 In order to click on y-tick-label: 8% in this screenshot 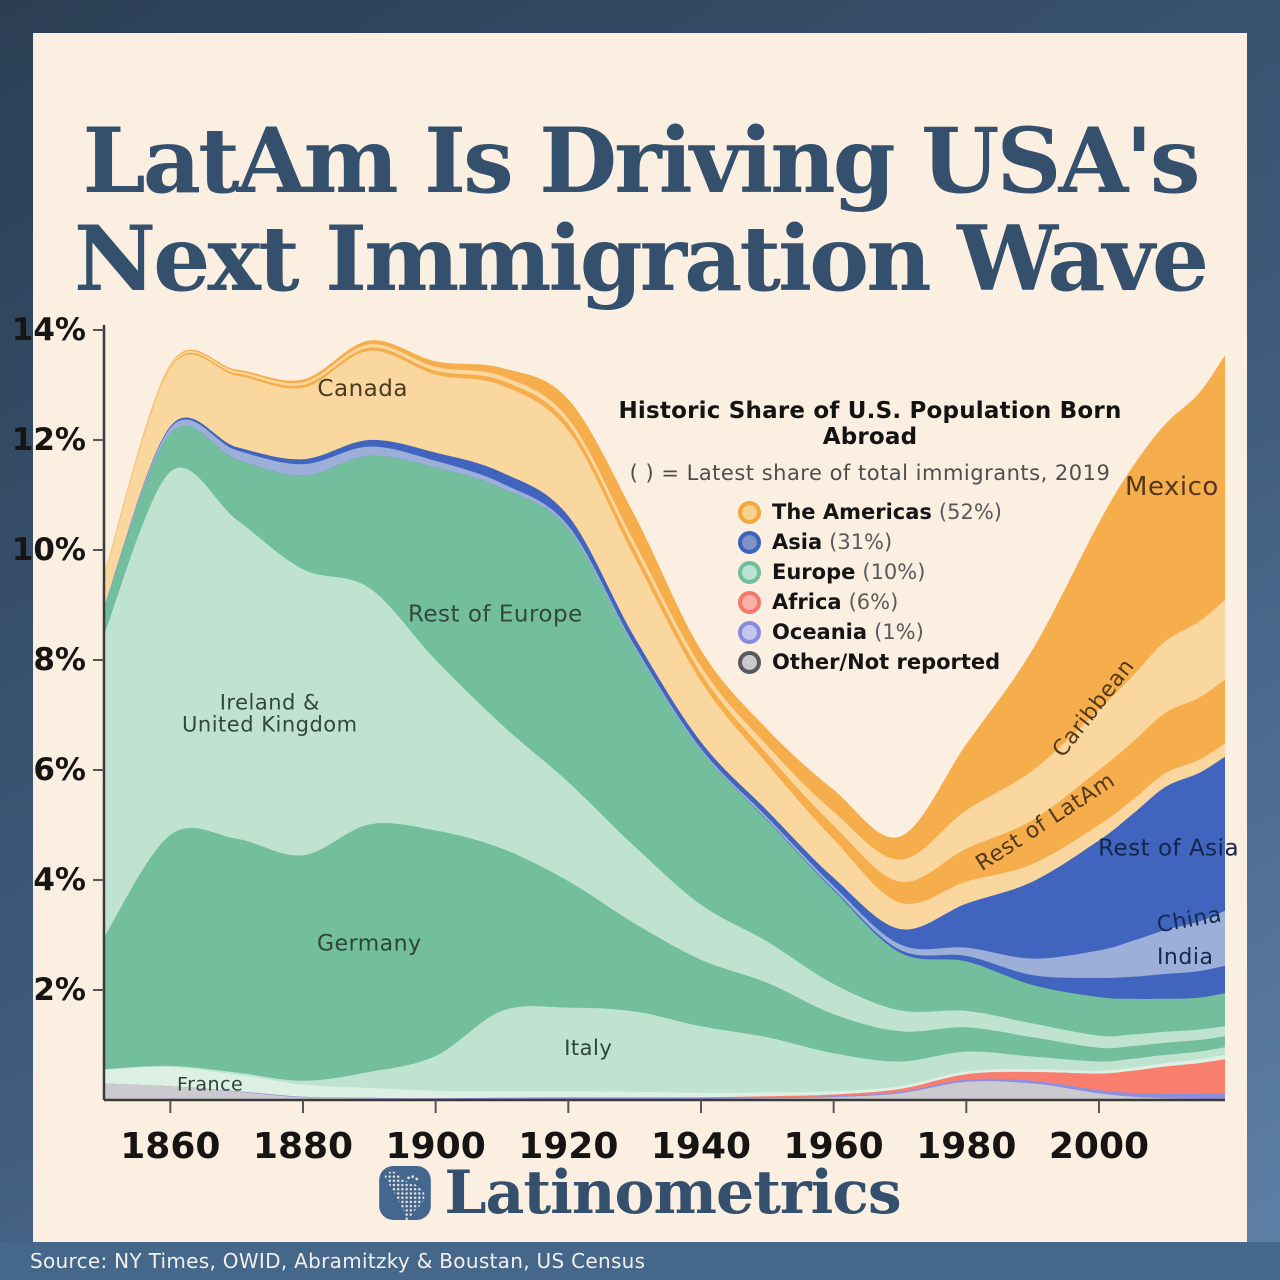, I will do `click(59, 660)`.